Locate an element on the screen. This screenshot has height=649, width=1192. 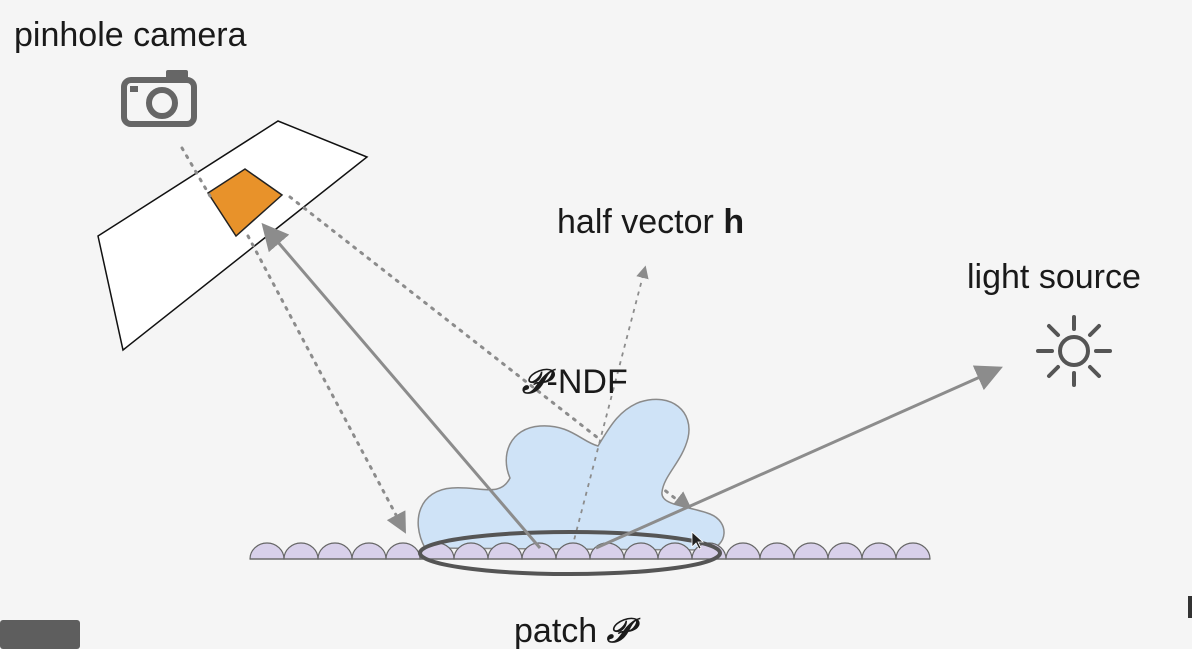
patch-label: patch 𝒫 is located at coordinates (577, 630).